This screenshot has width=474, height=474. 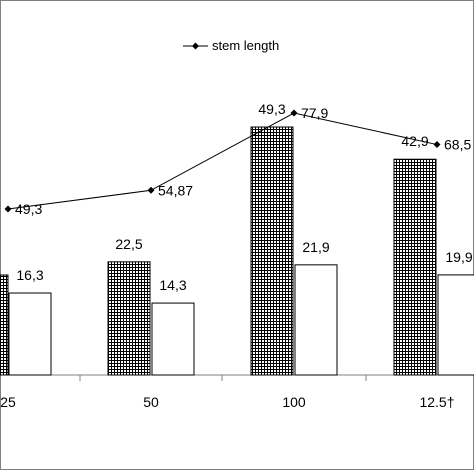 What do you see at coordinates (151, 402) in the screenshot?
I see `x-tick-label: 50` at bounding box center [151, 402].